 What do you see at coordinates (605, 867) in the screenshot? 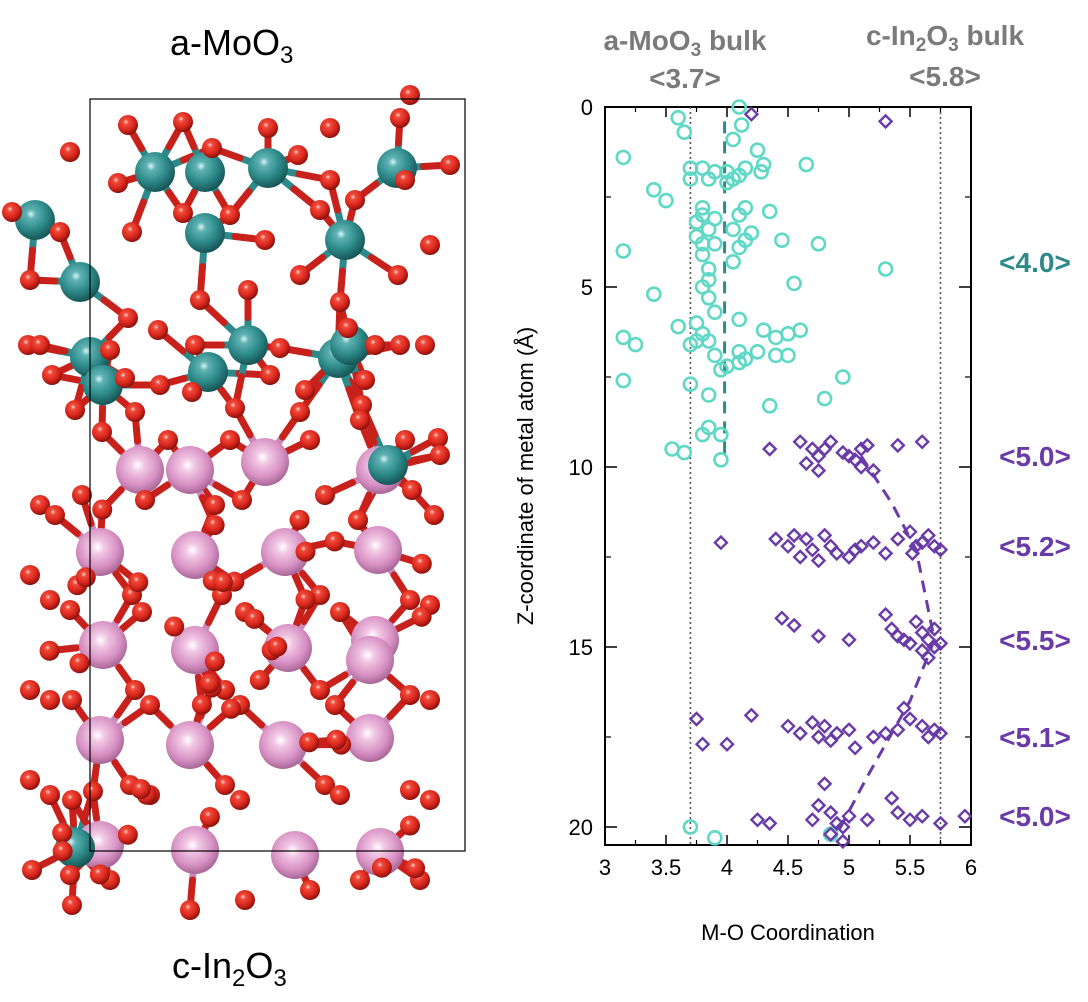
I see `x-tick-label: 3` at bounding box center [605, 867].